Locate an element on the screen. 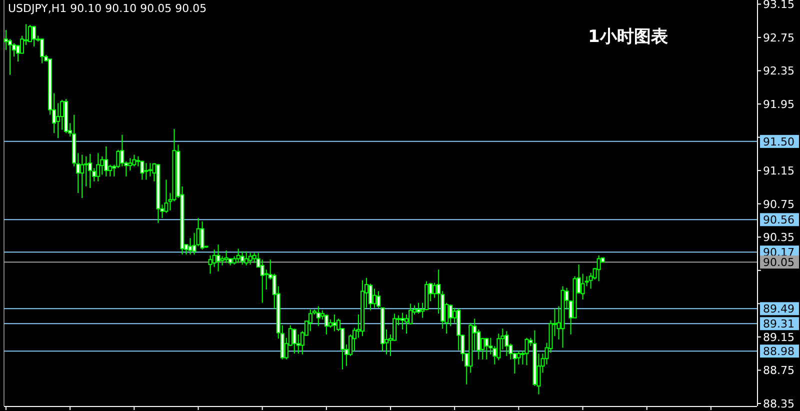 Image resolution: width=800 pixels, height=411 pixels. y-tick-label: 88.75 is located at coordinates (778, 371).